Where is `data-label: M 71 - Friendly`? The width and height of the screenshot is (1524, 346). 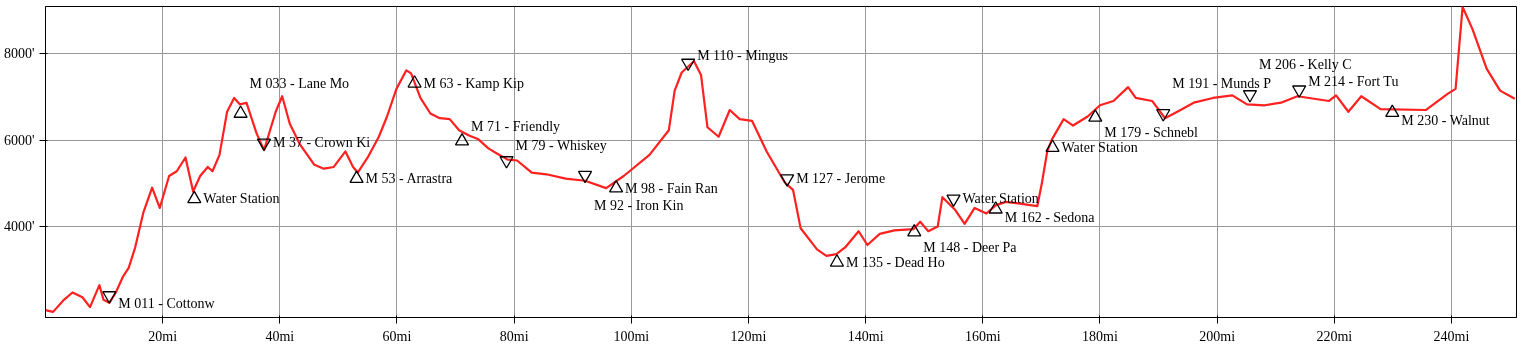 data-label: M 71 - Friendly is located at coordinates (516, 126).